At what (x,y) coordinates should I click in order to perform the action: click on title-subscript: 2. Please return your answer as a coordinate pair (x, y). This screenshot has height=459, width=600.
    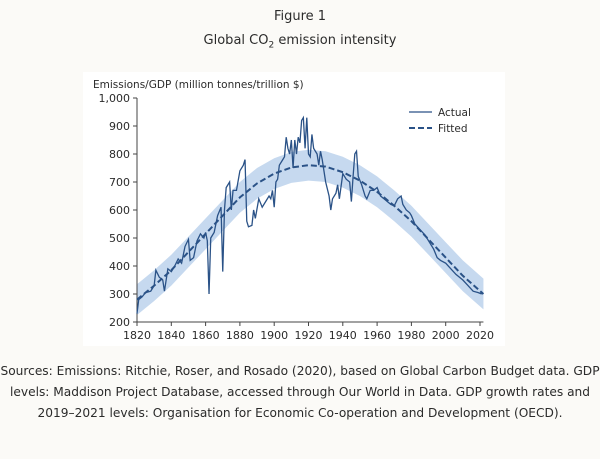
    Looking at the image, I should click on (271, 45).